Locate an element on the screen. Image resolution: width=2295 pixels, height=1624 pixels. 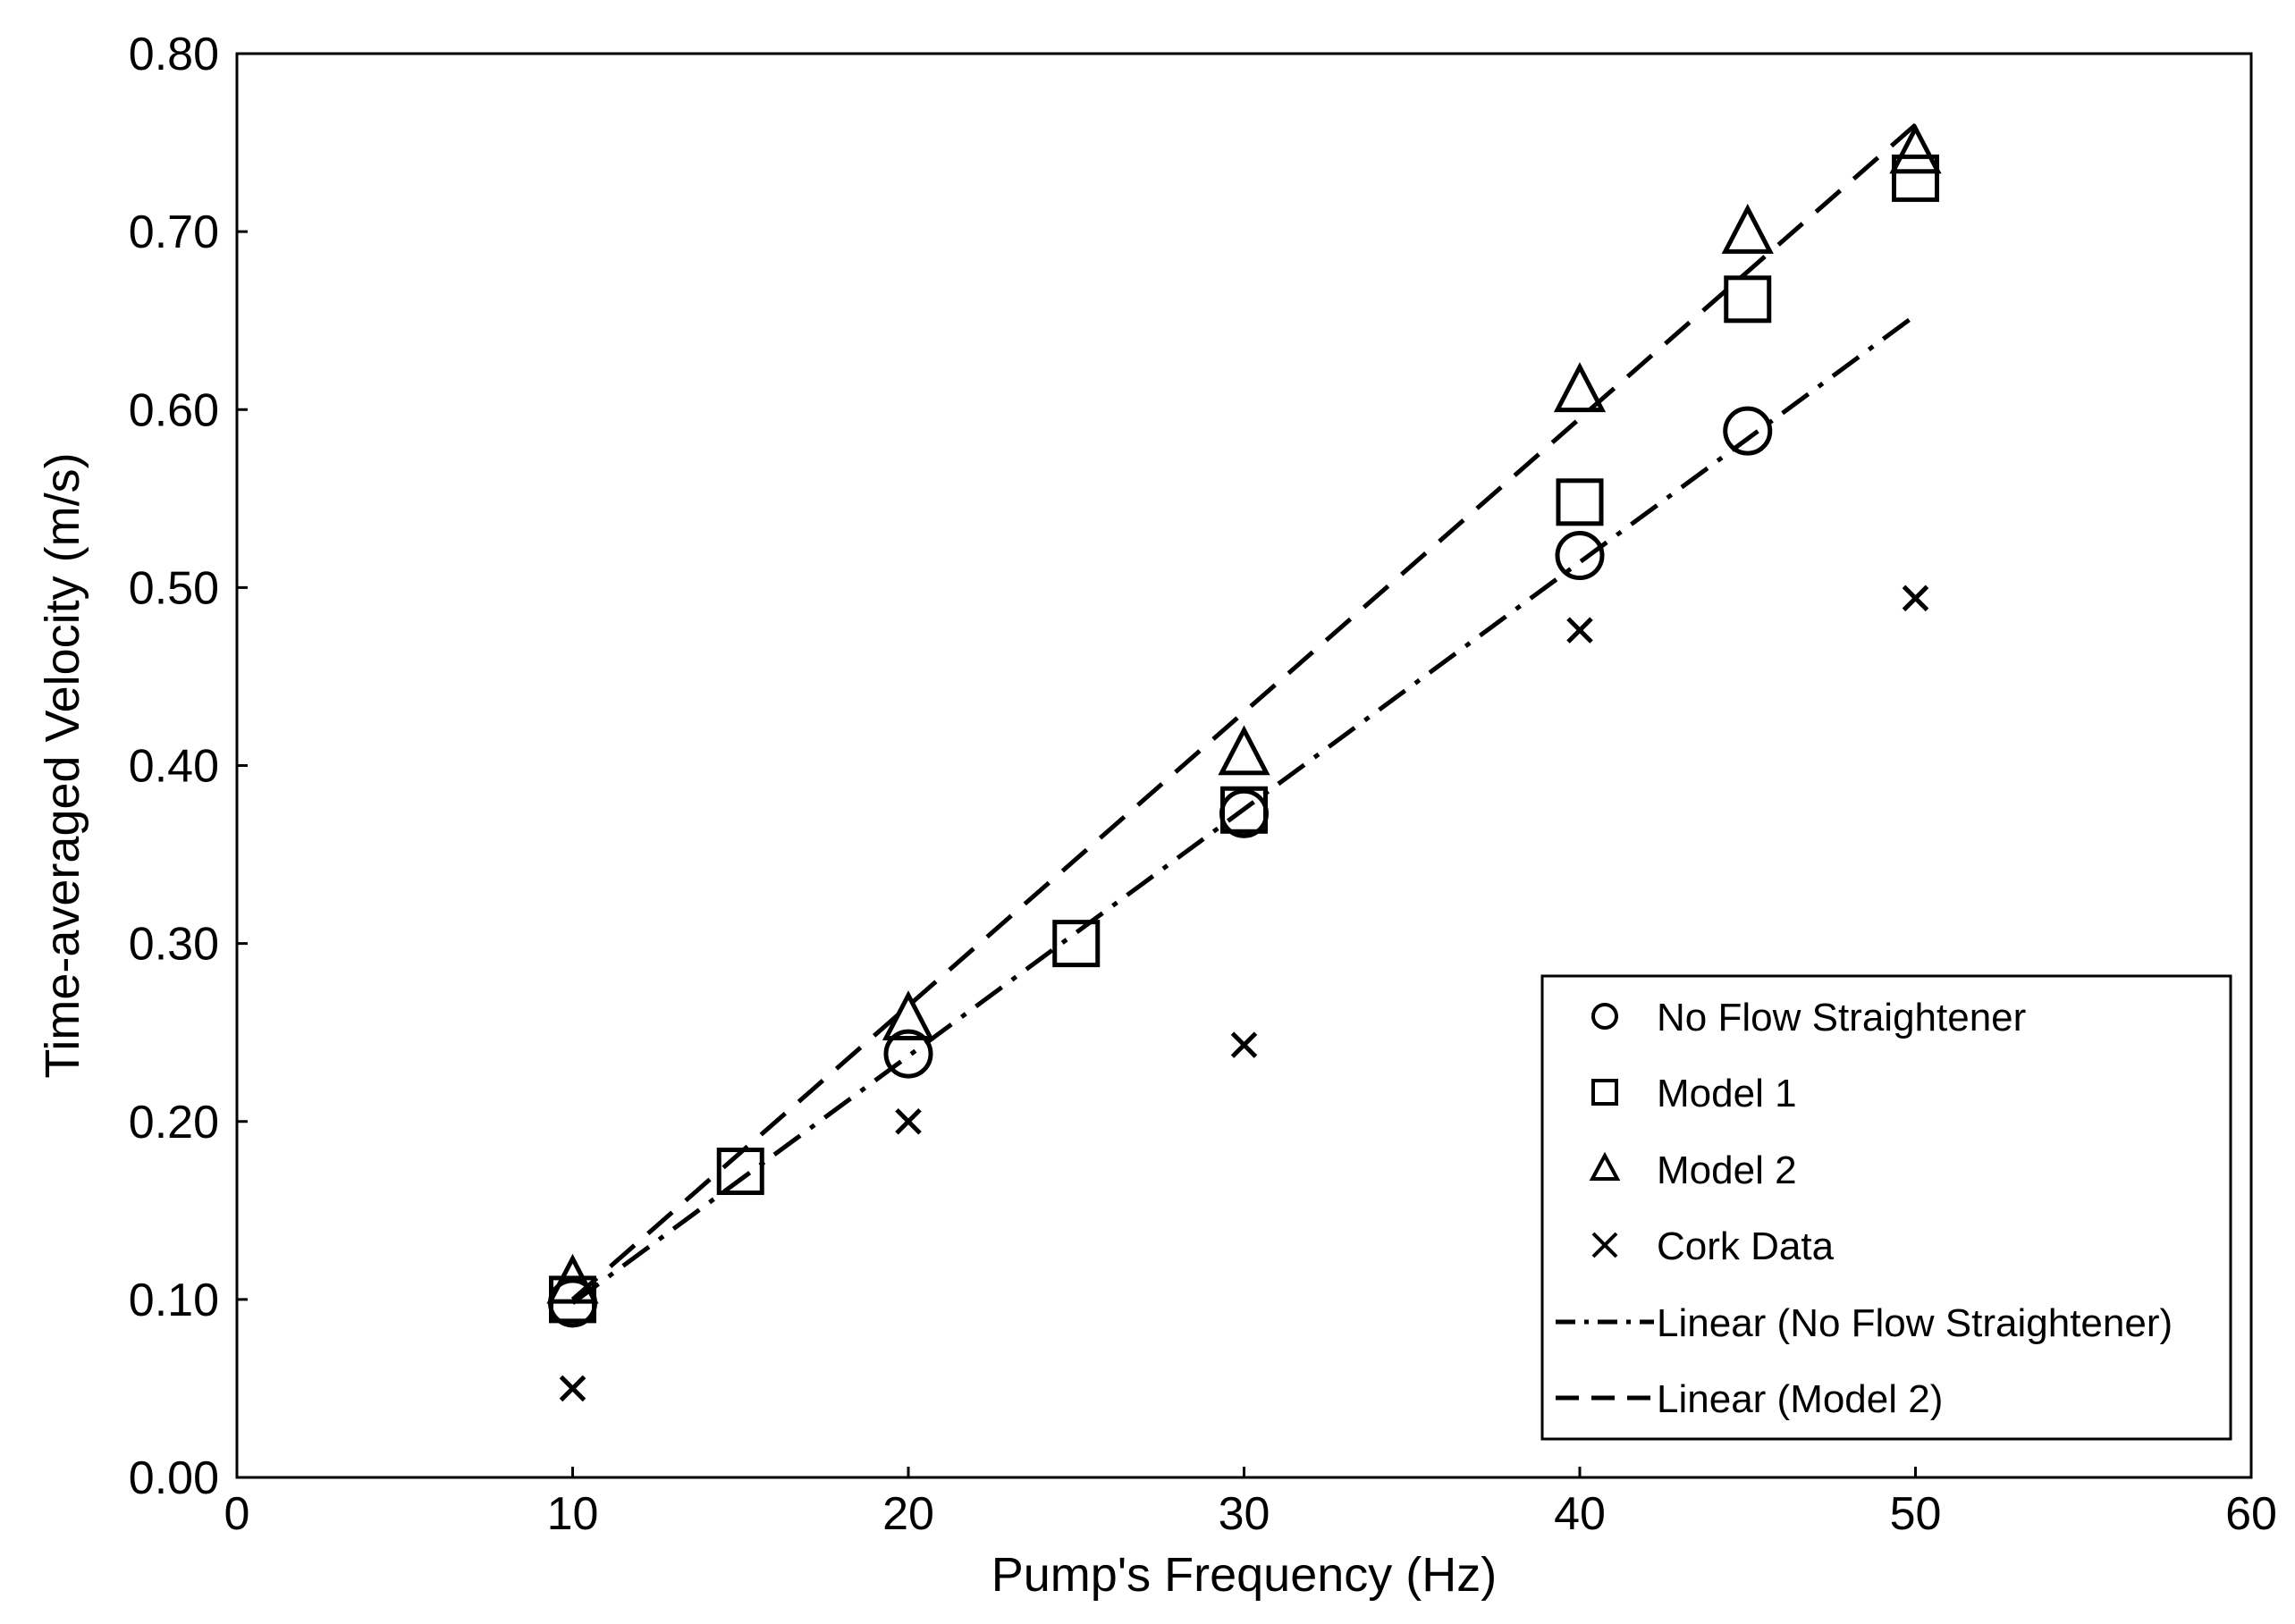
x-tick-label: 20 is located at coordinates (908, 1514).